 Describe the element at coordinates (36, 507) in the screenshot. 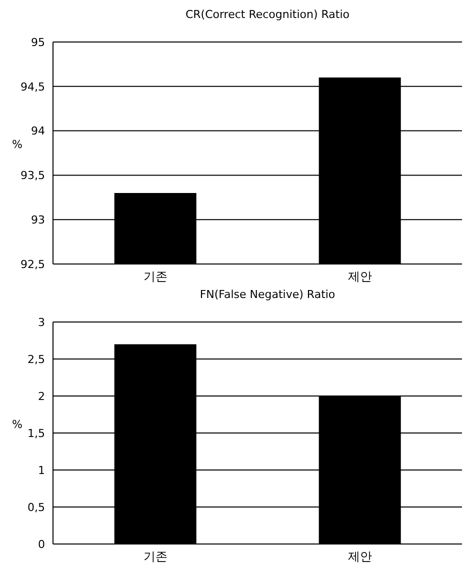

I see `y-tick-label: 0,5` at that location.